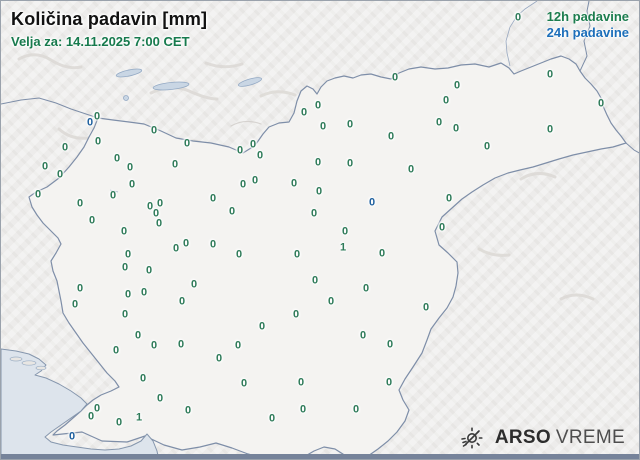  Describe the element at coordinates (521, 34) in the screenshot. I see `river-line` at that location.